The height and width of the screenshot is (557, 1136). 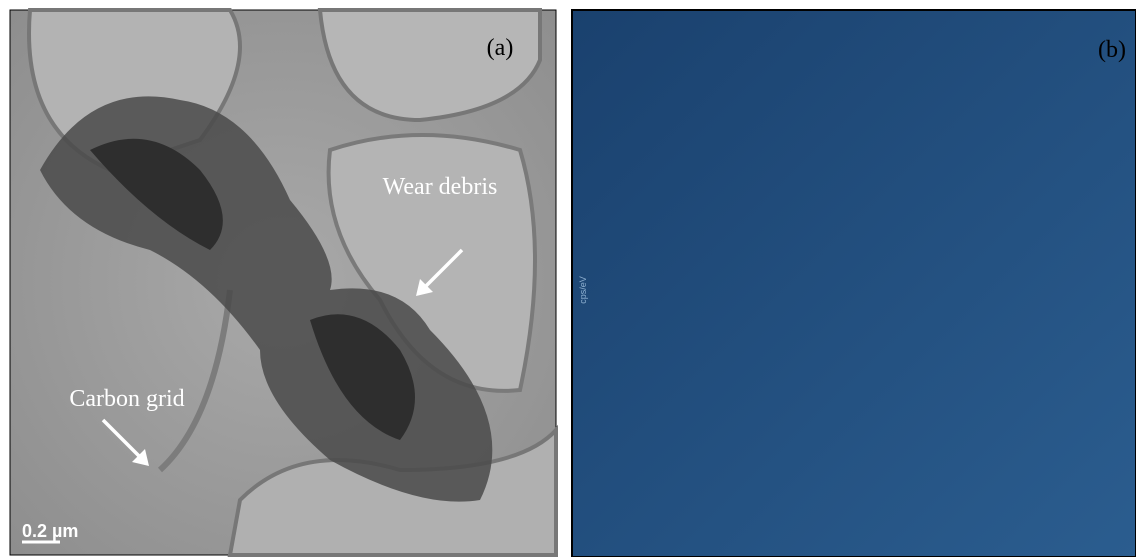 What do you see at coordinates (1112, 50) in the screenshot?
I see `panel-label: (b)` at bounding box center [1112, 50].